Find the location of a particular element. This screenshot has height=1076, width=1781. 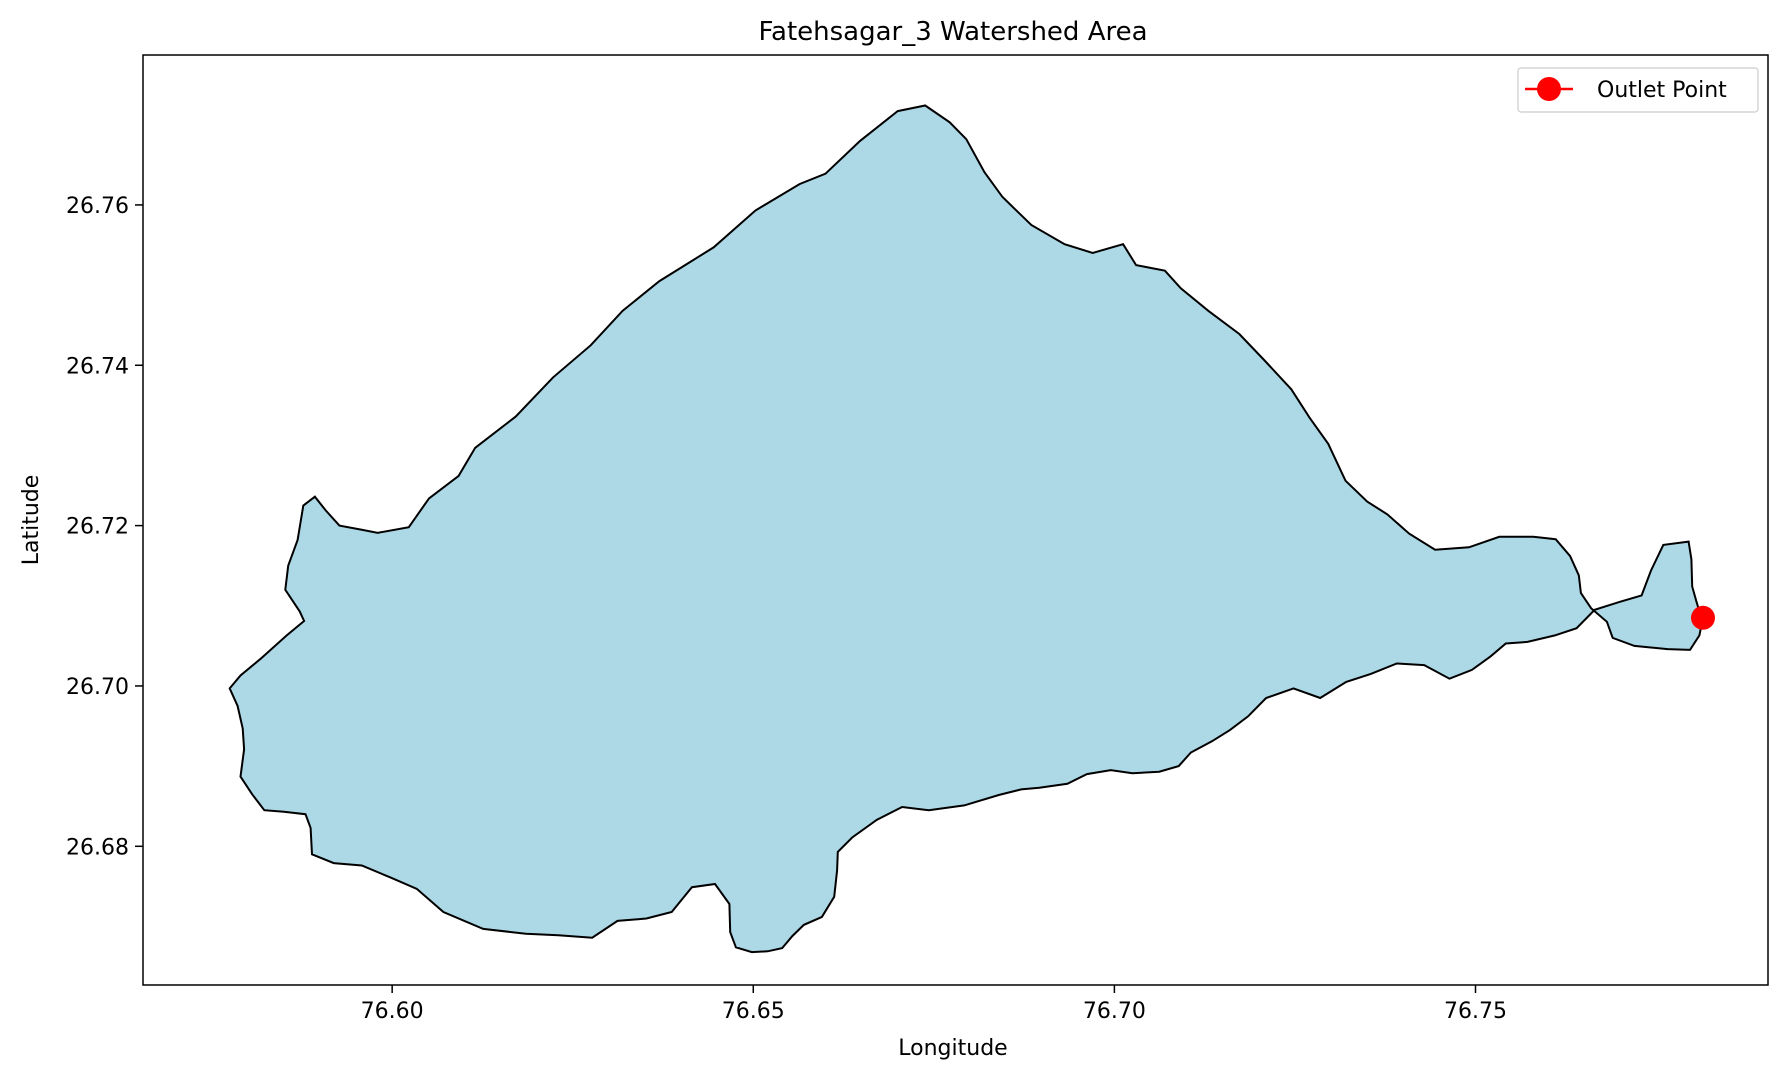

y-axis-ticks: 26.68 26.70 26.72 26.74 26.76 is located at coordinates (104, 527).